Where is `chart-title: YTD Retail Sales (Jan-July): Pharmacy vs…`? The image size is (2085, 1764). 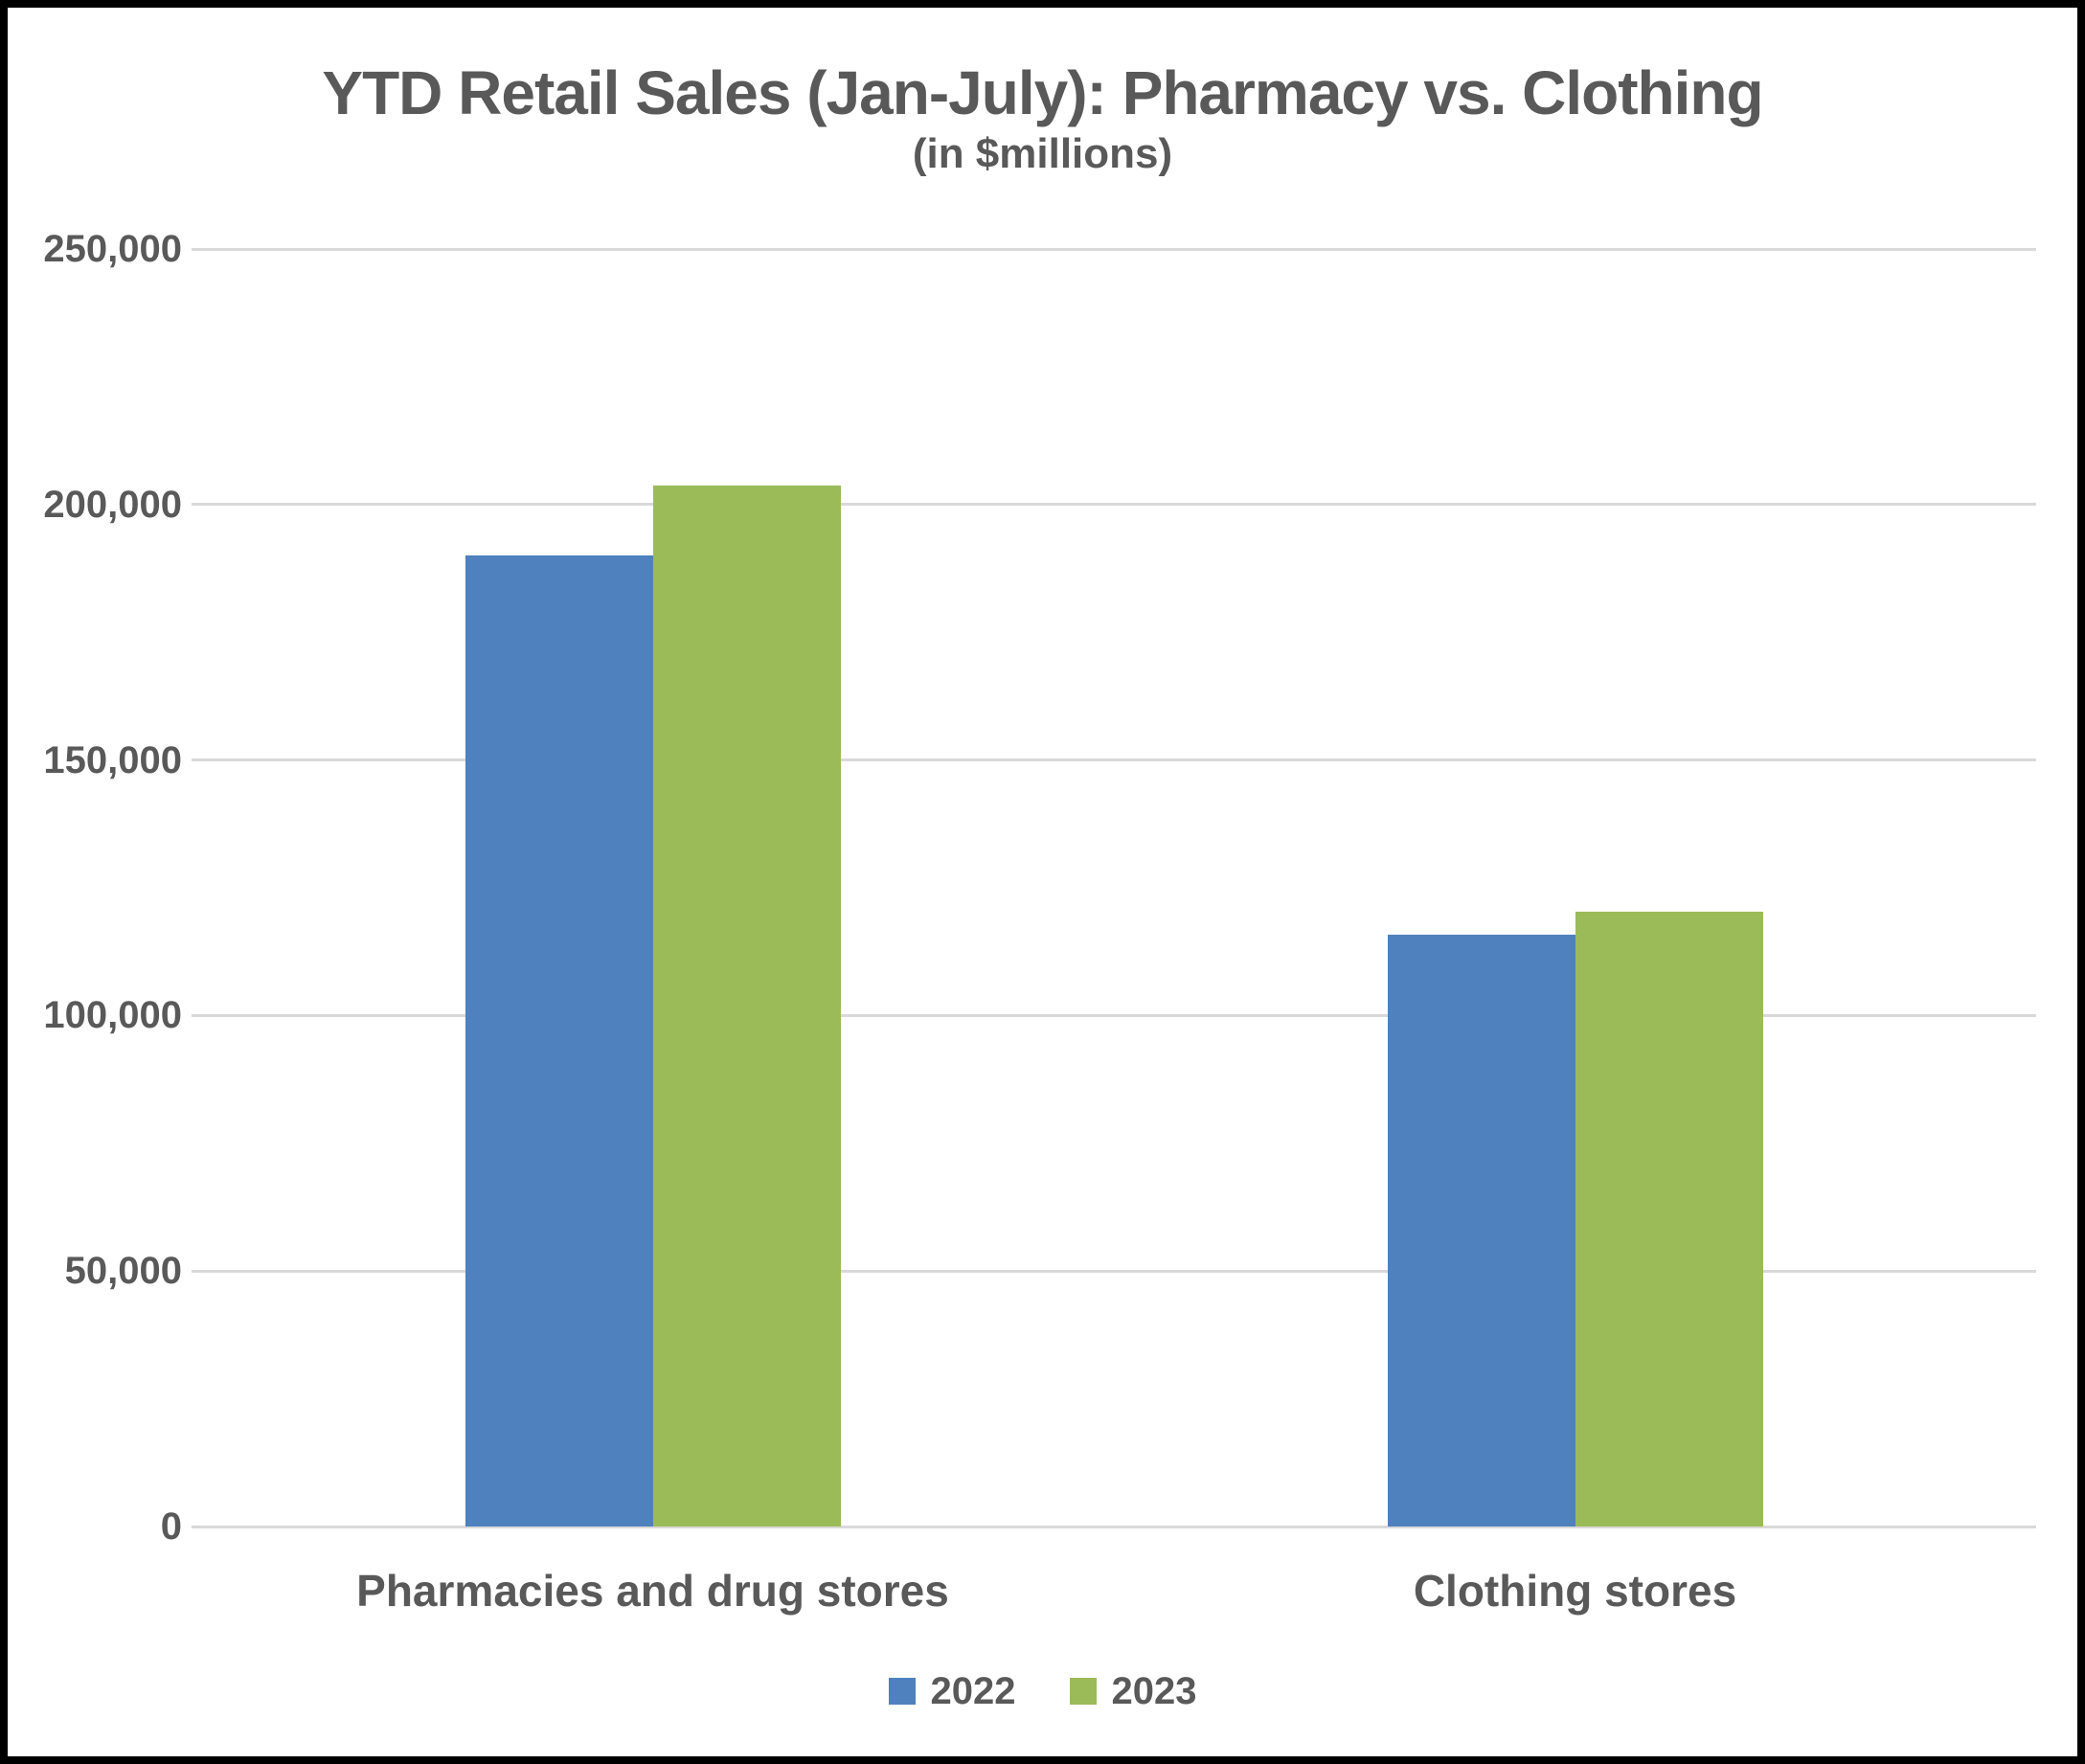
chart-title: YTD Retail Sales (Jan-July): Pharmacy vs… is located at coordinates (1042, 92).